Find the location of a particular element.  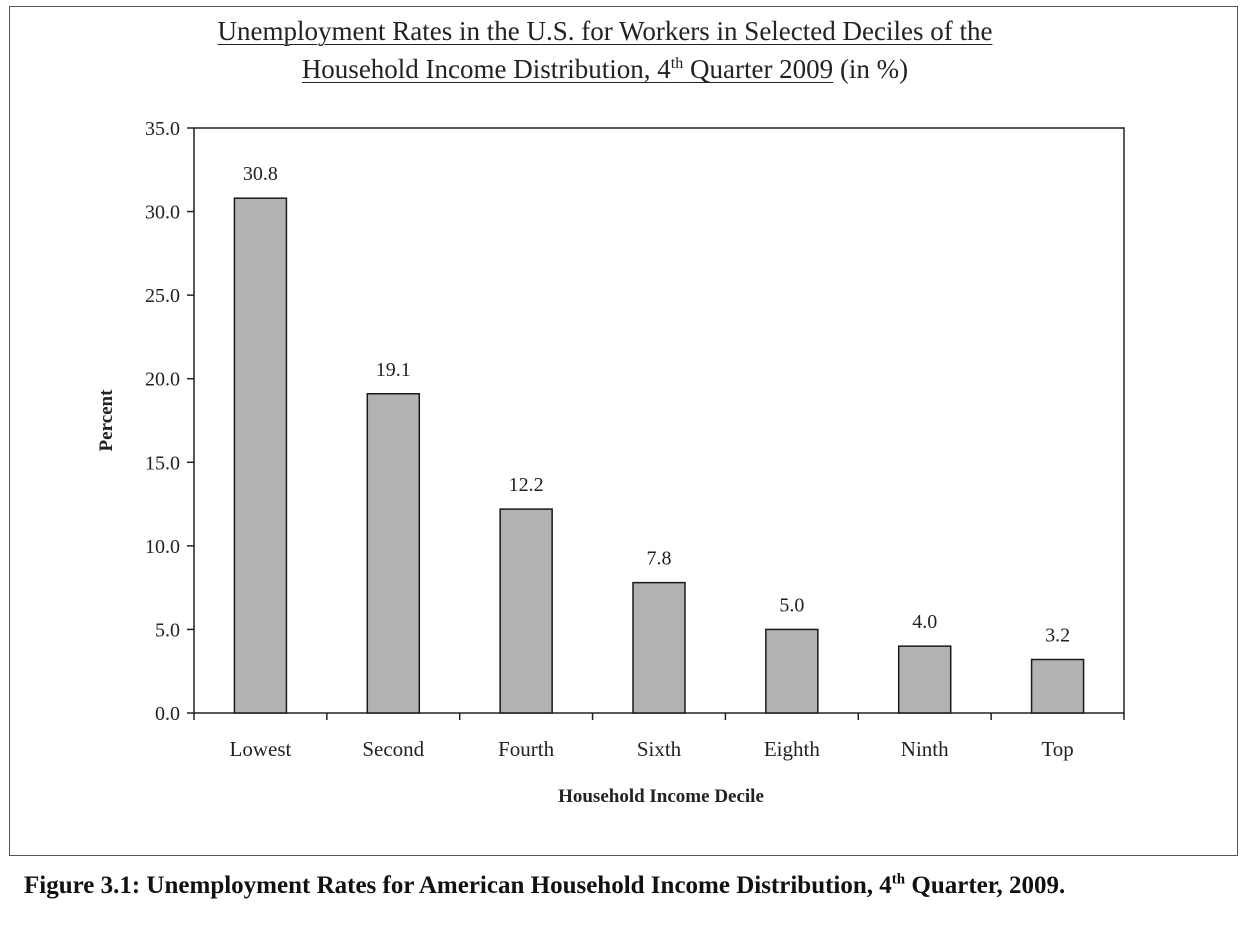

y-axis-title: Percent is located at coordinates (106, 420).